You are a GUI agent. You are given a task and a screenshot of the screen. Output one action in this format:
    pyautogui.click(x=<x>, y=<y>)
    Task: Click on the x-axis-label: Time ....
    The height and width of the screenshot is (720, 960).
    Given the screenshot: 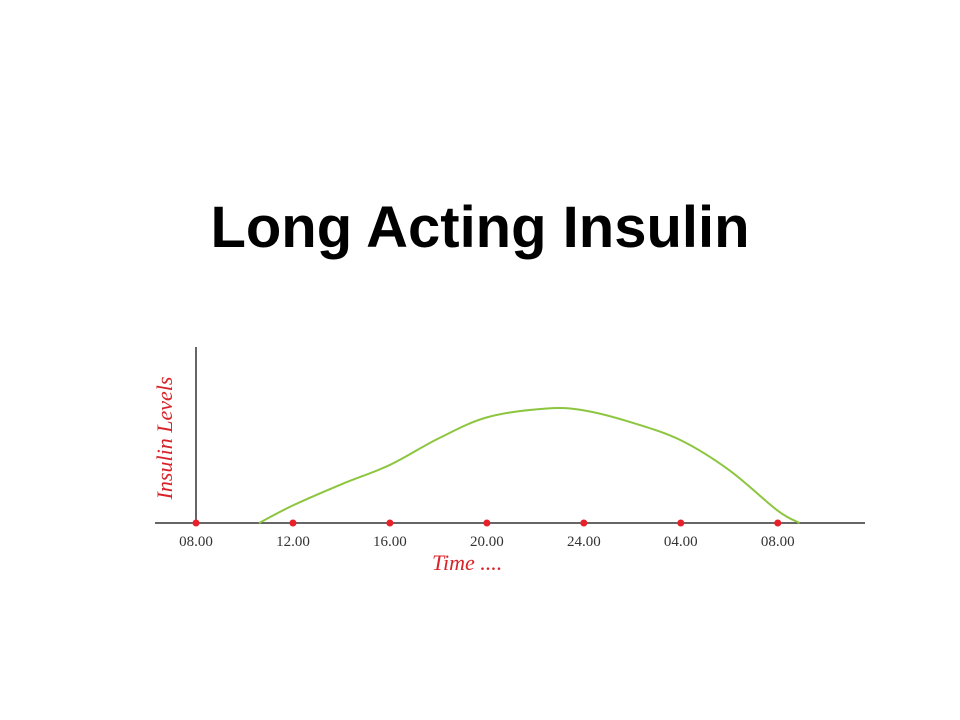 What is the action you would take?
    pyautogui.click(x=467, y=562)
    